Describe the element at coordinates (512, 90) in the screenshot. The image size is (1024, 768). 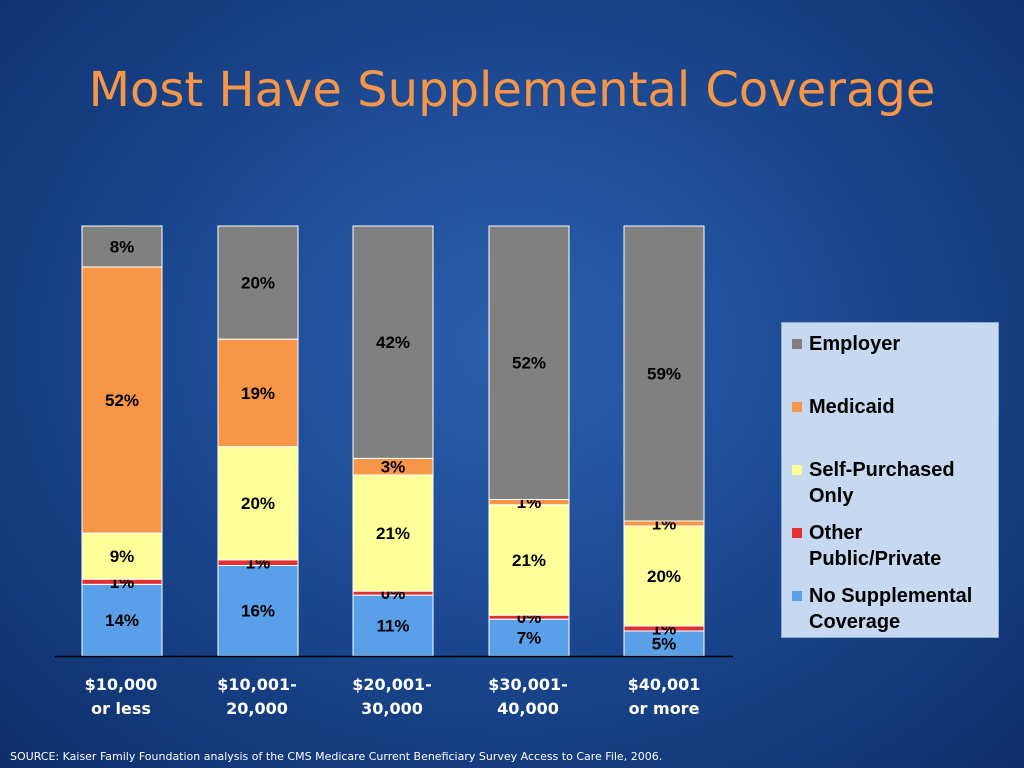
I see `slide-title: Most Have Supplemental Coverage` at that location.